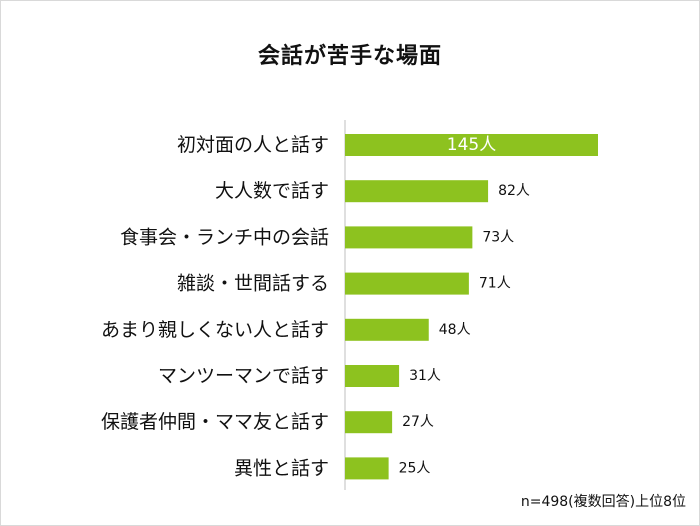 Image resolution: width=700 pixels, height=526 pixels. I want to click on bar-value-label: 73人, so click(498, 237).